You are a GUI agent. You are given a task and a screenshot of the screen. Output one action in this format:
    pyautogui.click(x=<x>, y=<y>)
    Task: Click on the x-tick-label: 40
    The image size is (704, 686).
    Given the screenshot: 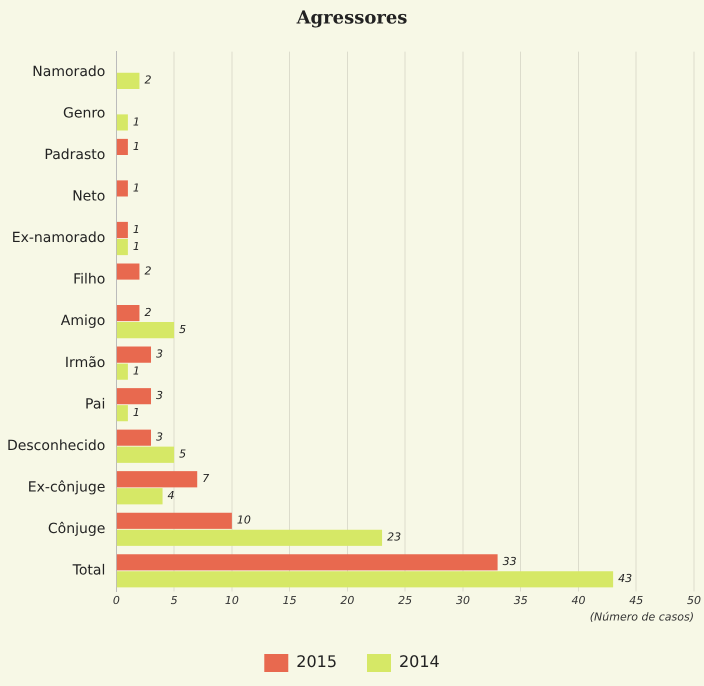 What is the action you would take?
    pyautogui.click(x=578, y=601)
    